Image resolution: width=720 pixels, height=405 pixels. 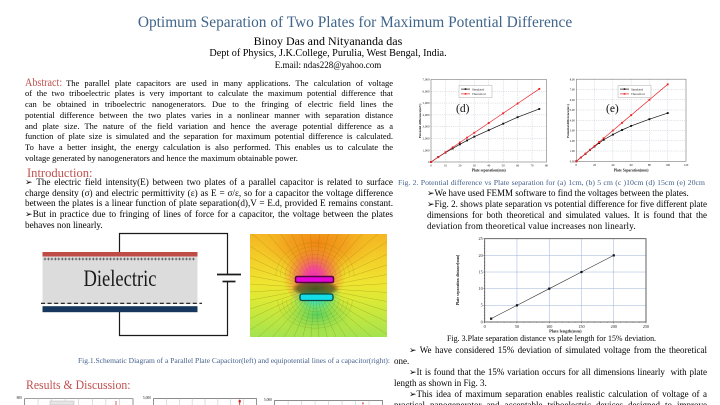 I want to click on svg-text: 120, so click(x=686, y=165).